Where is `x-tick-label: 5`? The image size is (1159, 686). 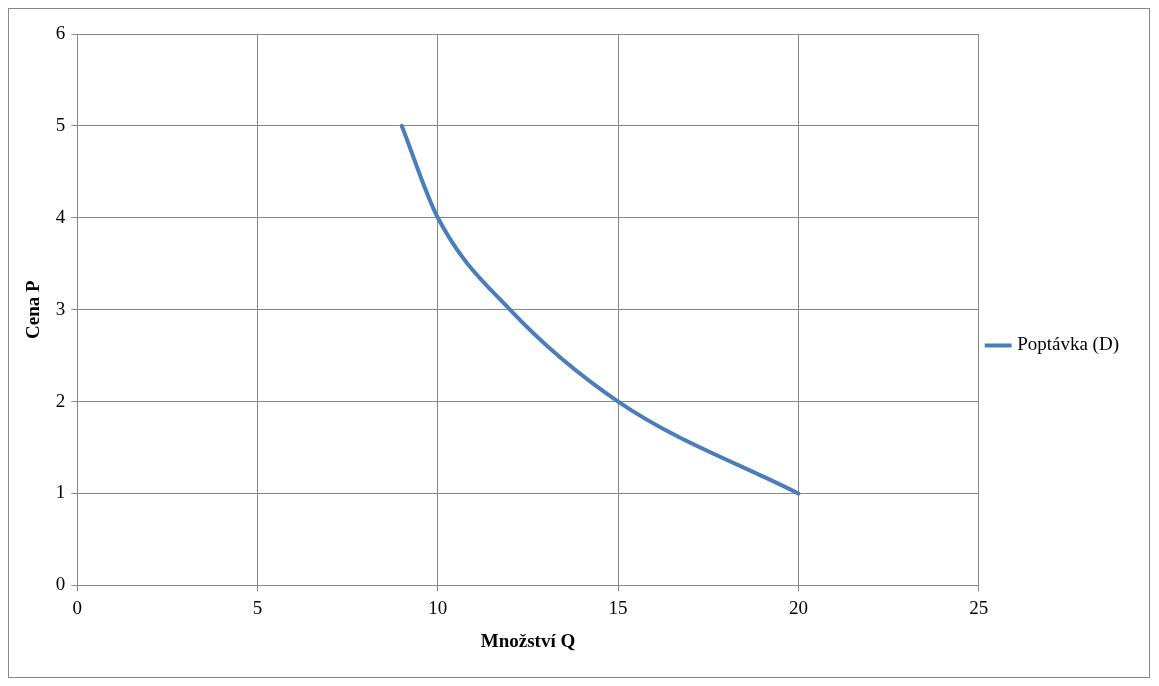 x-tick-label: 5 is located at coordinates (257, 607).